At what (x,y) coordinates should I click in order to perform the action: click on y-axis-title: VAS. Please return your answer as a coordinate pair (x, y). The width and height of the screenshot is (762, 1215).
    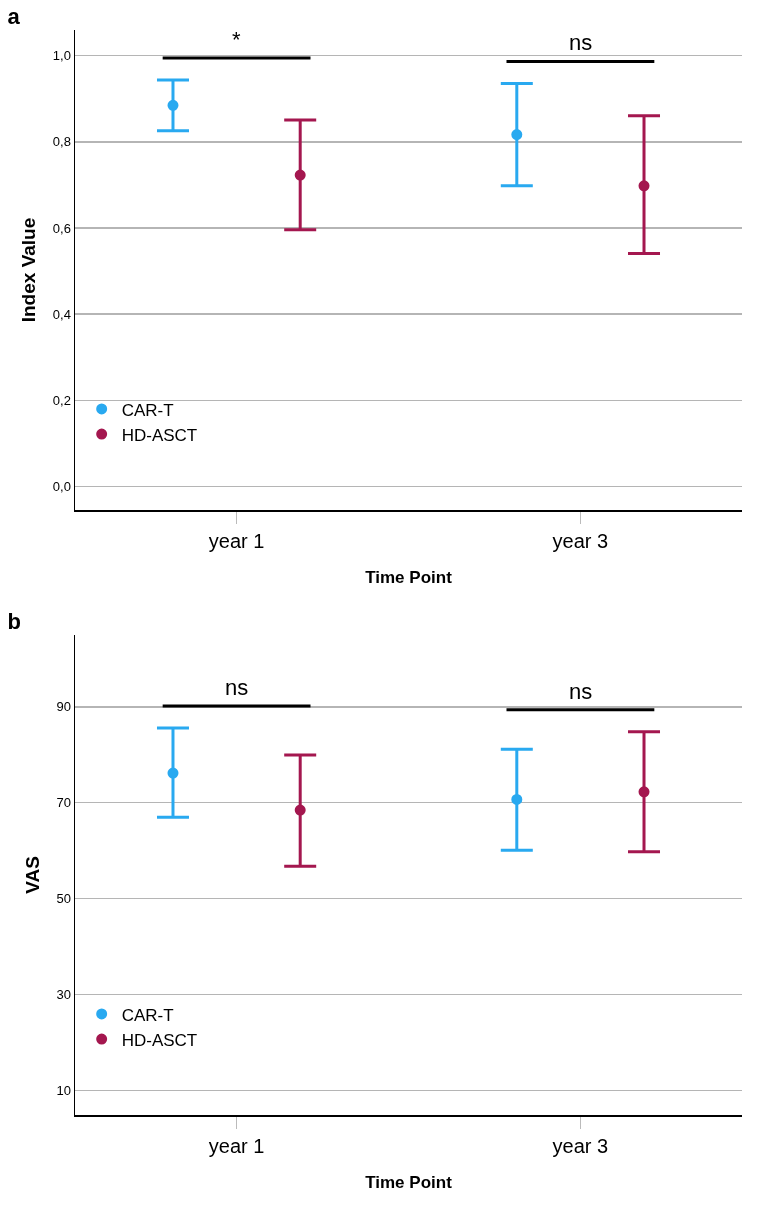
    Looking at the image, I should click on (32, 875).